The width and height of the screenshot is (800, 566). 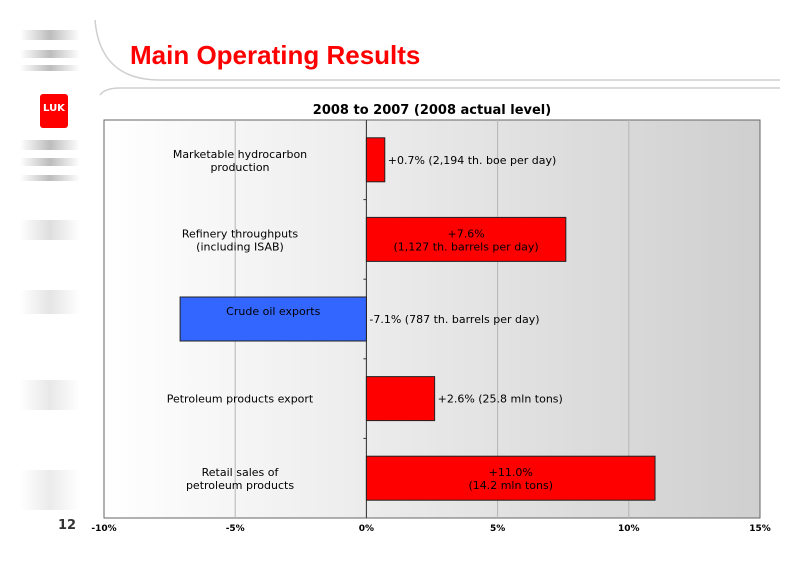 What do you see at coordinates (103, 529) in the screenshot?
I see `tick-label: -10%` at bounding box center [103, 529].